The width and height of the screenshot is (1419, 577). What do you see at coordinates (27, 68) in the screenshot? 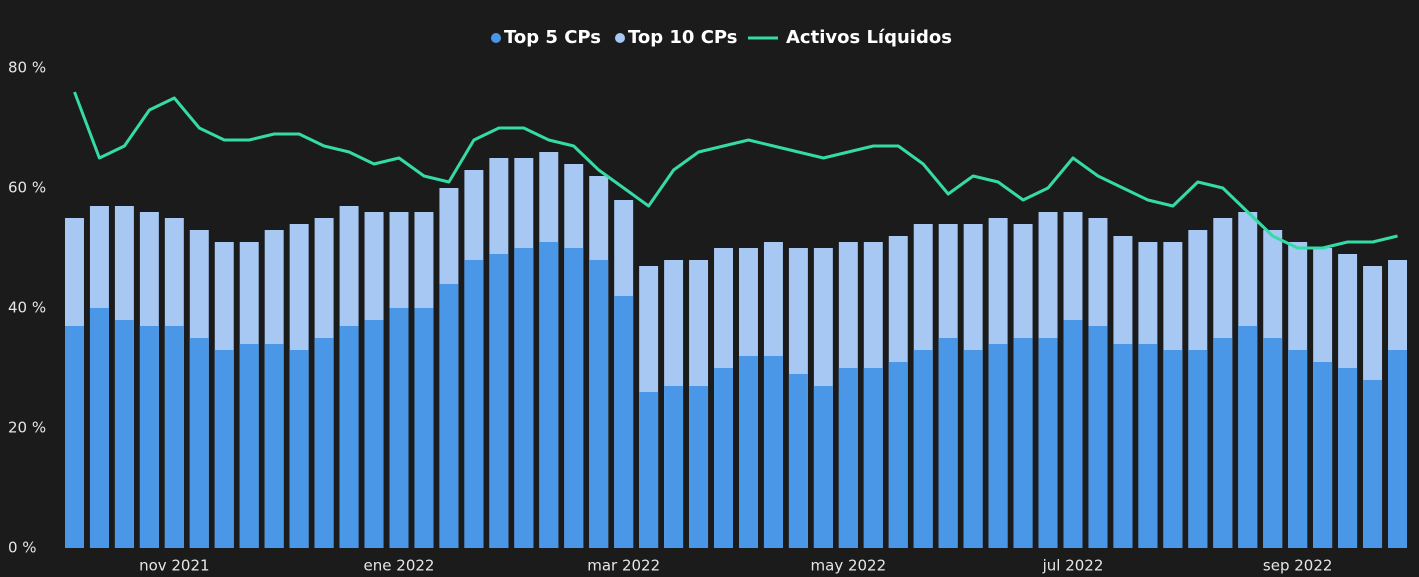
I see `y-tick-label: 80 %` at bounding box center [27, 68].